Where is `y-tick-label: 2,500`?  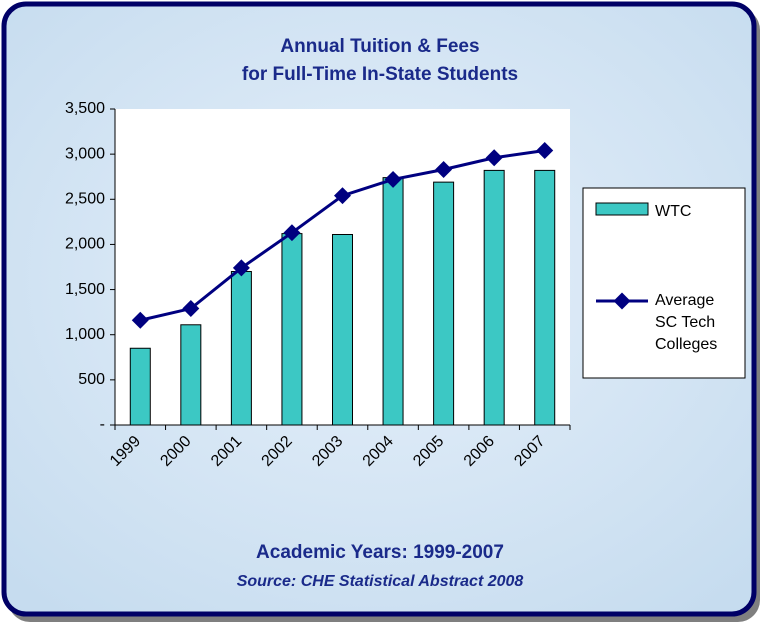 y-tick-label: 2,500 is located at coordinates (85, 199).